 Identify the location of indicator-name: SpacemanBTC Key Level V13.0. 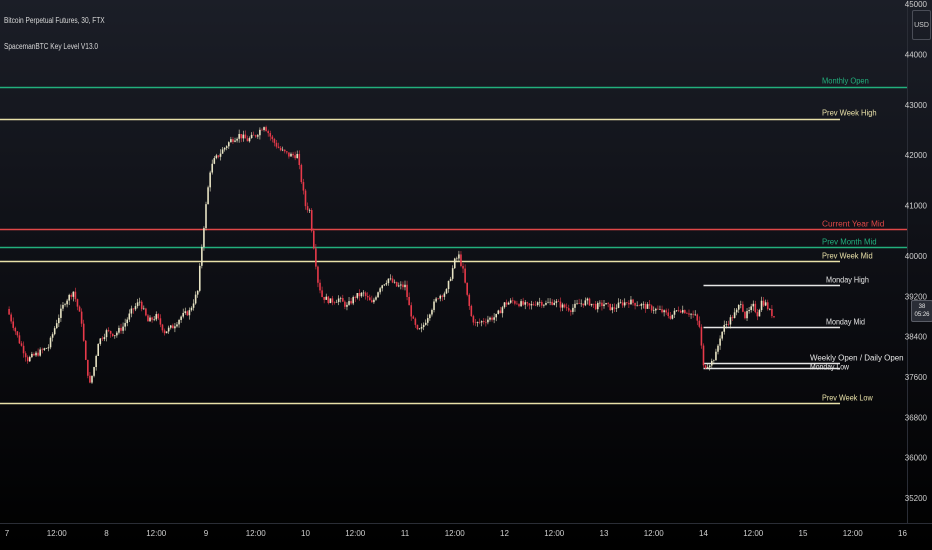
(51, 46).